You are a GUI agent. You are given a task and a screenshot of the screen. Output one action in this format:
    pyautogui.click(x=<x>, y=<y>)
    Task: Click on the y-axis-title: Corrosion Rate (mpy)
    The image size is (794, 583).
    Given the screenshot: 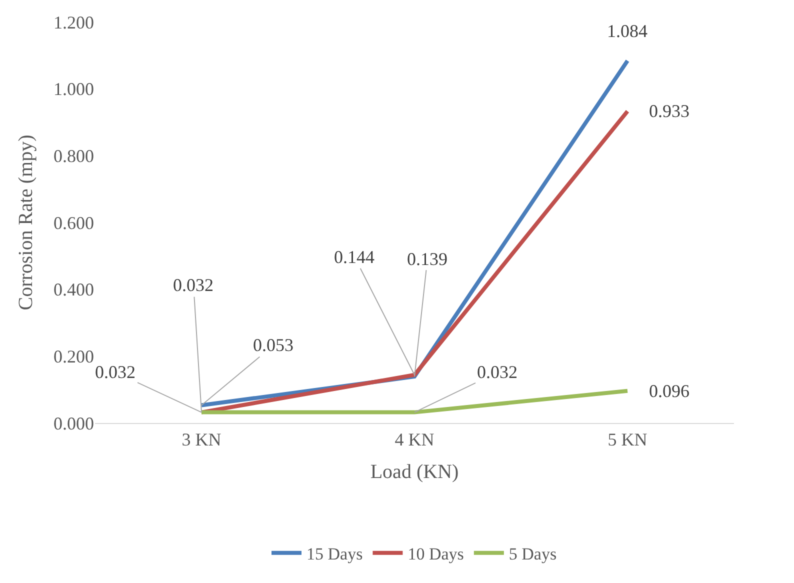 What is the action you would take?
    pyautogui.click(x=26, y=222)
    